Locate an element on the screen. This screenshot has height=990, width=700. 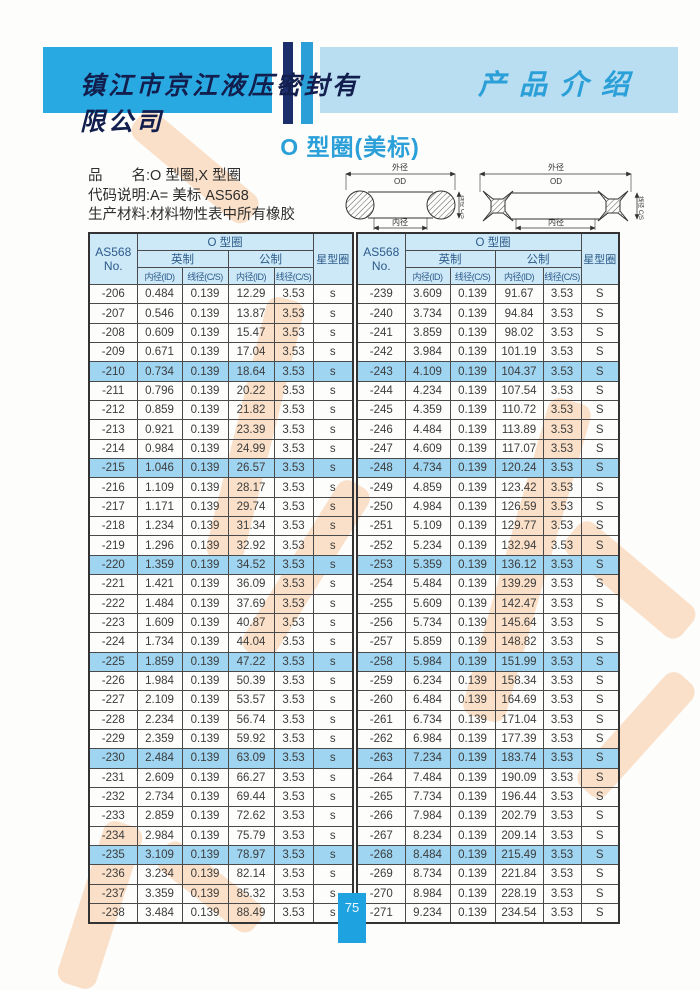
table-cell: -206 is located at coordinates (113, 294).